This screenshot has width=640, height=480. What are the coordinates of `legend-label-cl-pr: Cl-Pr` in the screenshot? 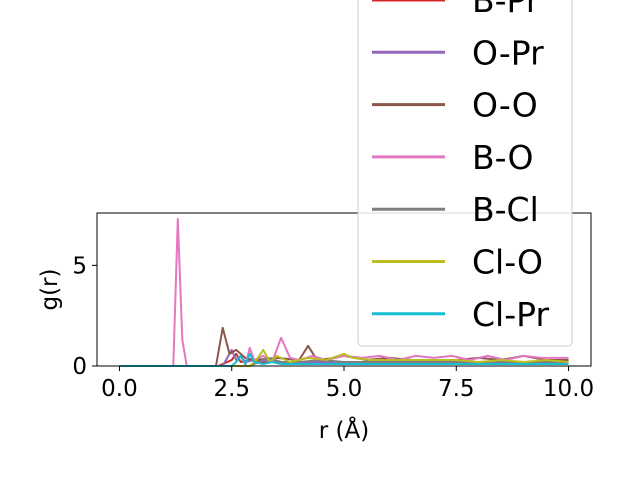 It's located at (510, 314).